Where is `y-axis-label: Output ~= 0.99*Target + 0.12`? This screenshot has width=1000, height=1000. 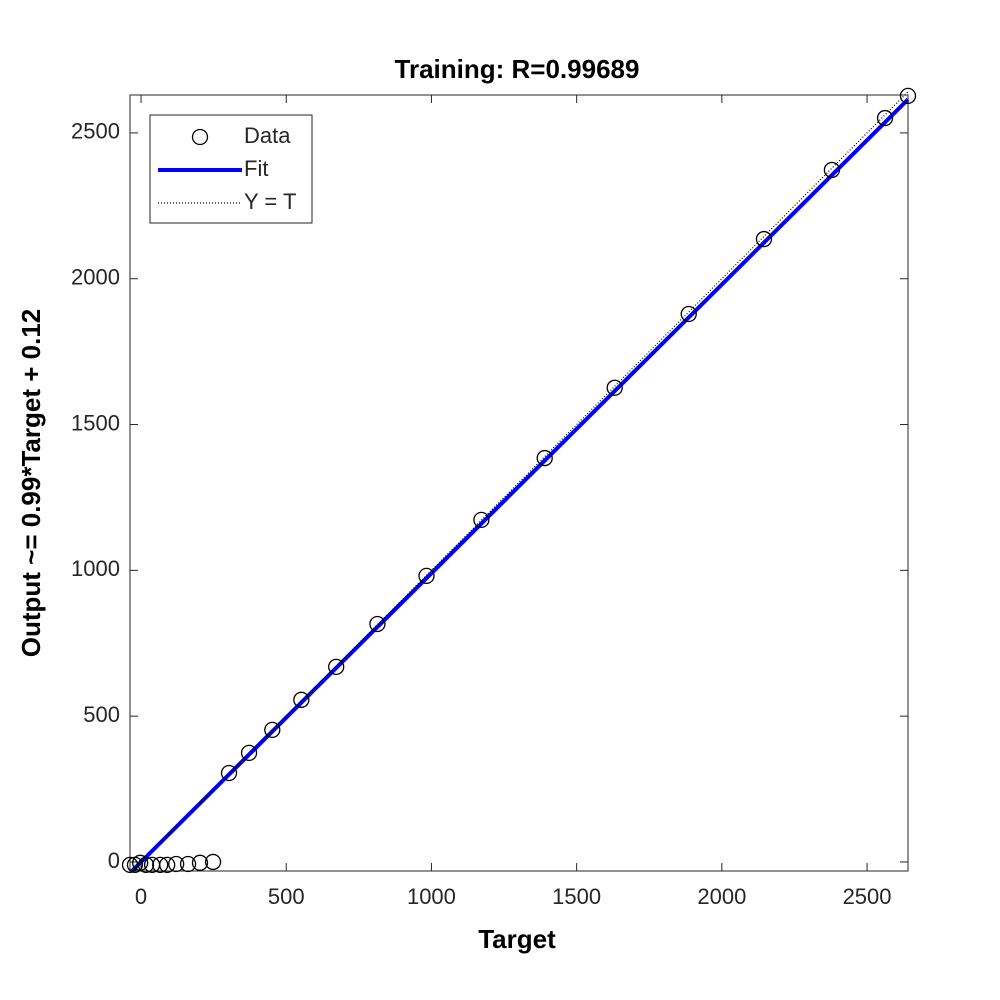 y-axis-label: Output ~= 0.99*Target + 0.12 is located at coordinates (31, 483).